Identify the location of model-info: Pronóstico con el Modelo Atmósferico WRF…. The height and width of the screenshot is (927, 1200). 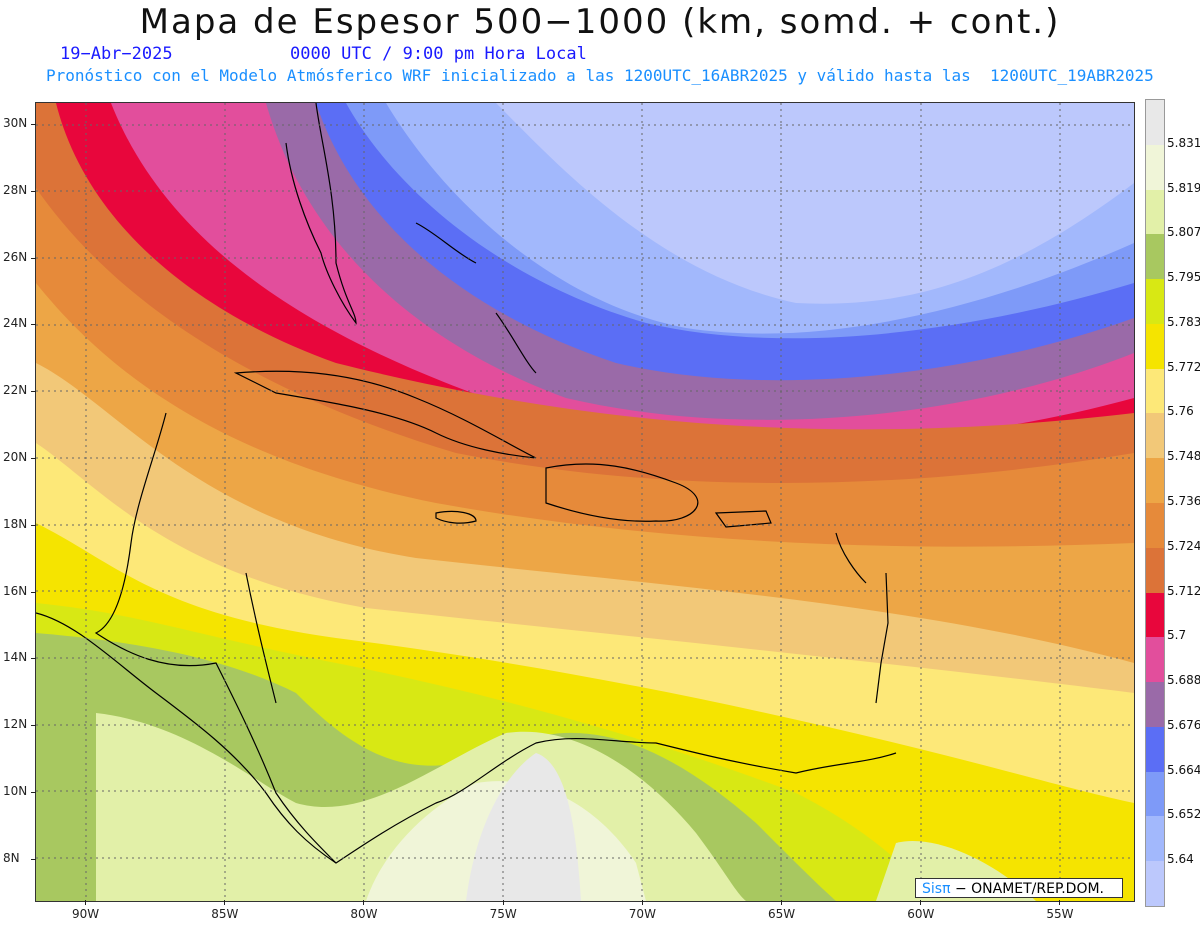
(600, 75).